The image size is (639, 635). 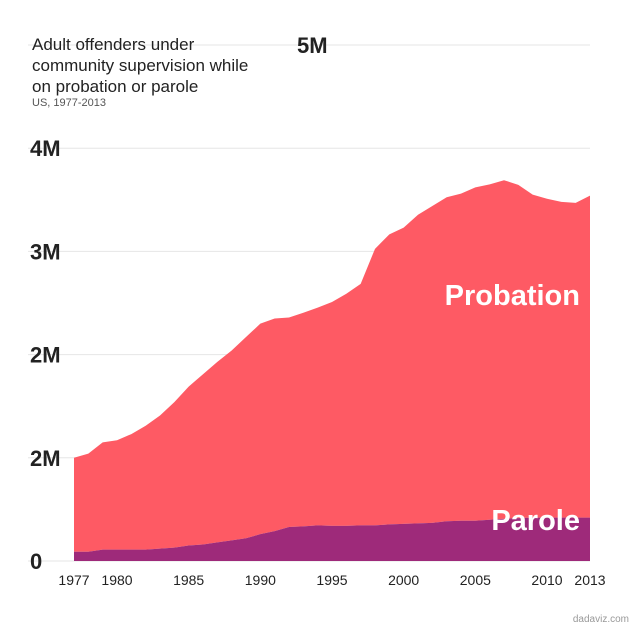 I want to click on parole-series-label: Parole, so click(x=535, y=521).